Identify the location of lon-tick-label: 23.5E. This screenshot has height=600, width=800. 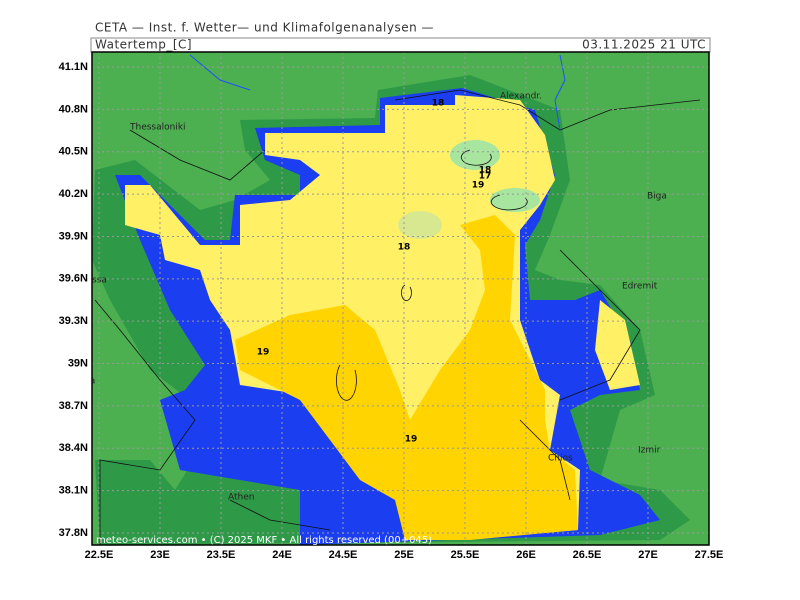
(221, 555).